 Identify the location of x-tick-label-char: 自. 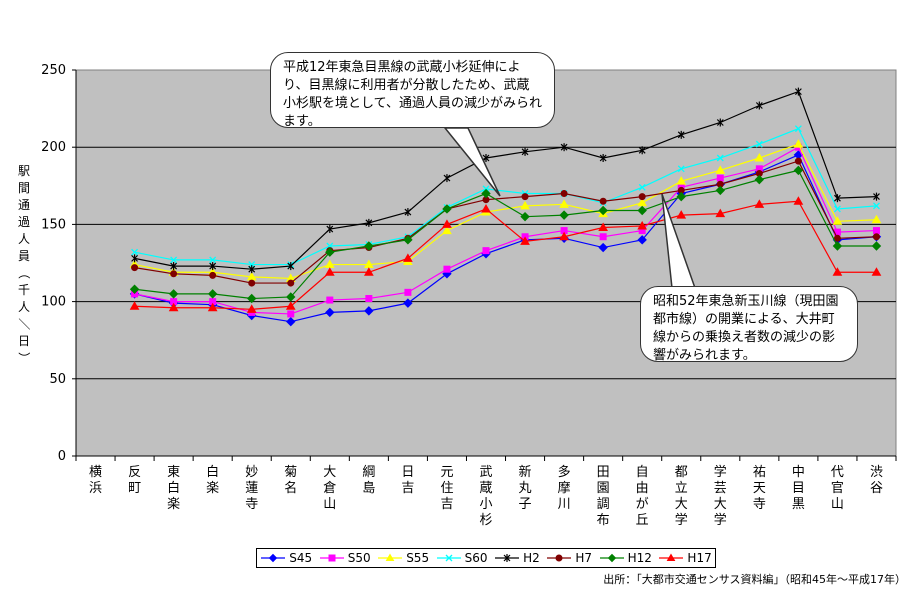
(642, 472).